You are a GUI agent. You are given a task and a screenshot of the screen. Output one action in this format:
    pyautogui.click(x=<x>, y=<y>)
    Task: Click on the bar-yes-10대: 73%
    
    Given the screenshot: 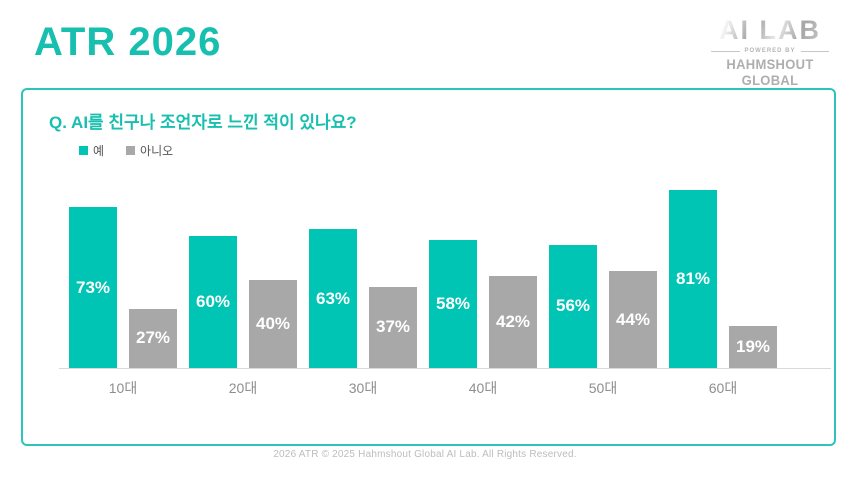 What is the action you would take?
    pyautogui.click(x=93, y=287)
    